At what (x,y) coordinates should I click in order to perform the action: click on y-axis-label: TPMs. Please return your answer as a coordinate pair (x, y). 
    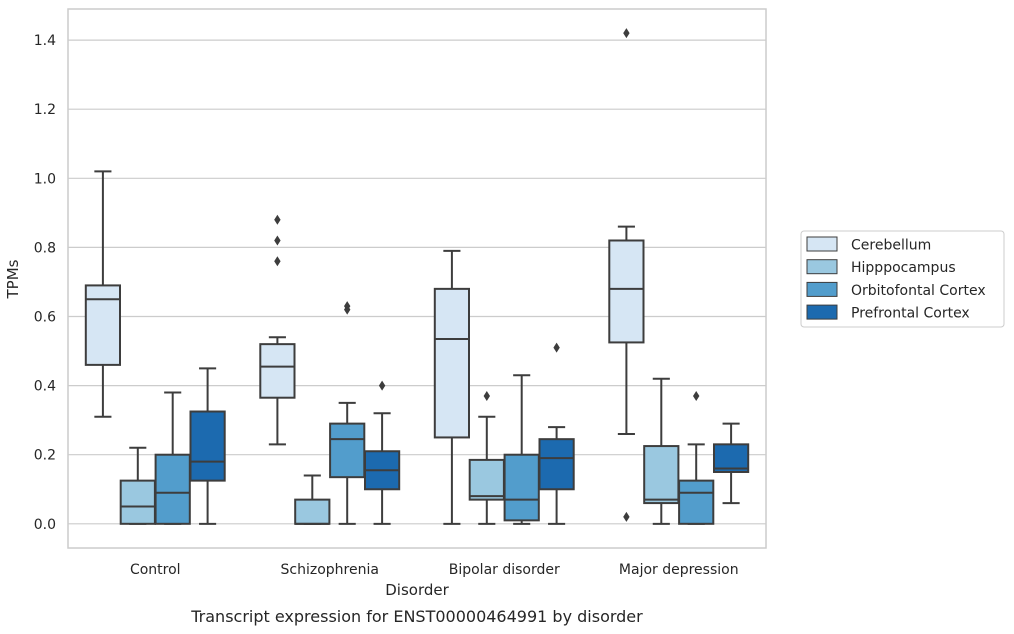
    Looking at the image, I should click on (13, 279).